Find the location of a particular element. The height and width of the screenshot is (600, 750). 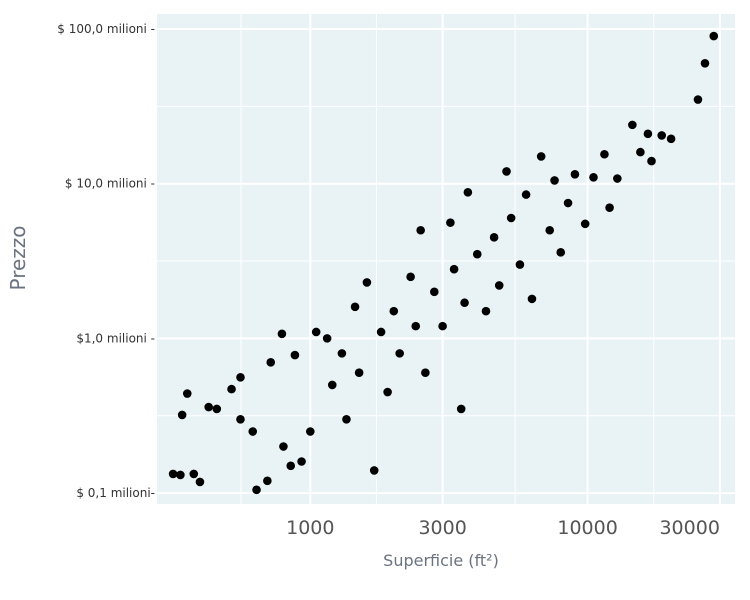

x-tick-label: 30000 is located at coordinates (689, 528).